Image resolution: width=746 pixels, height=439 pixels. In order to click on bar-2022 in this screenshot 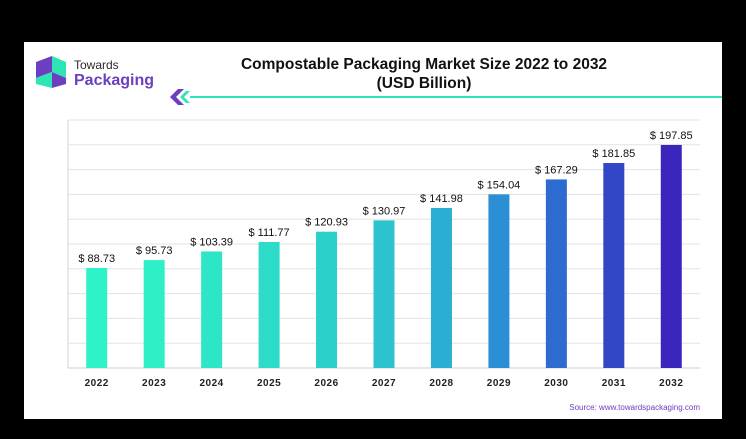, I will do `click(97, 317)`.